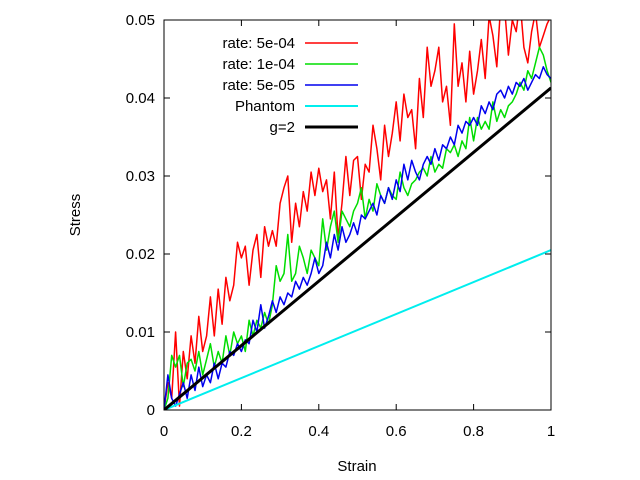 This screenshot has width=640, height=480. What do you see at coordinates (282, 127) in the screenshot?
I see `legend-label: g=2` at bounding box center [282, 127].